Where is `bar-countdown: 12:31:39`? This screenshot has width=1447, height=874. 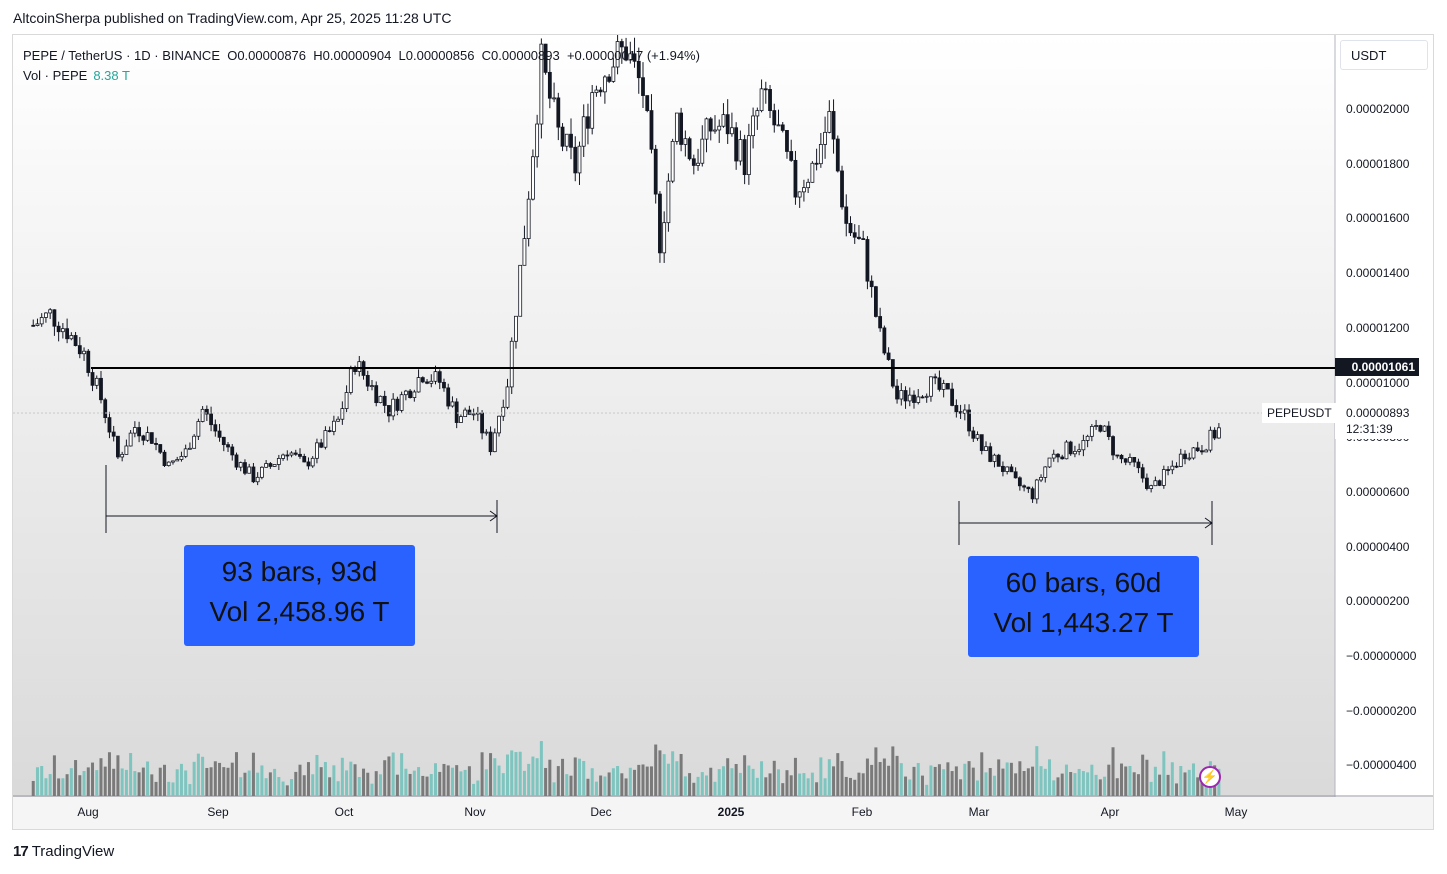 bar-countdown: 12:31:39 is located at coordinates (1369, 429).